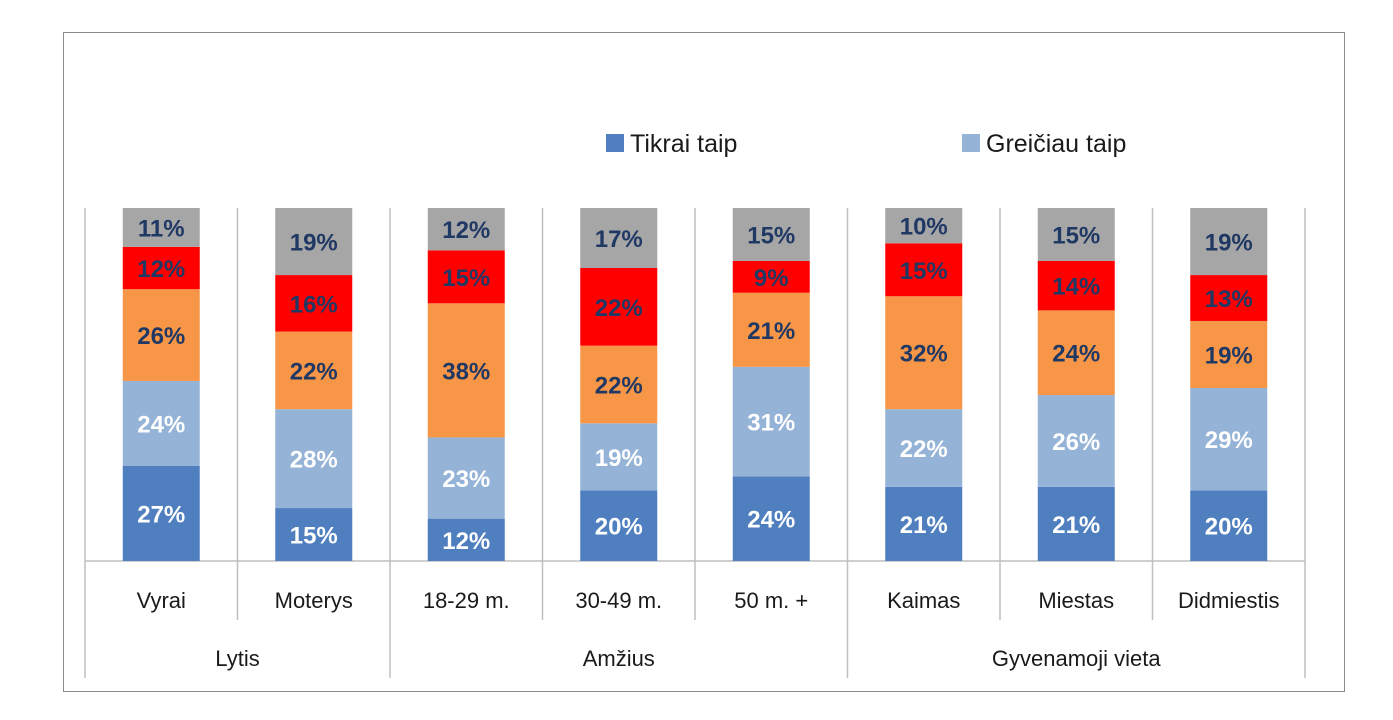 This screenshot has width=1393, height=720. Describe the element at coordinates (161, 600) in the screenshot. I see `category-label: Vyrai` at that location.